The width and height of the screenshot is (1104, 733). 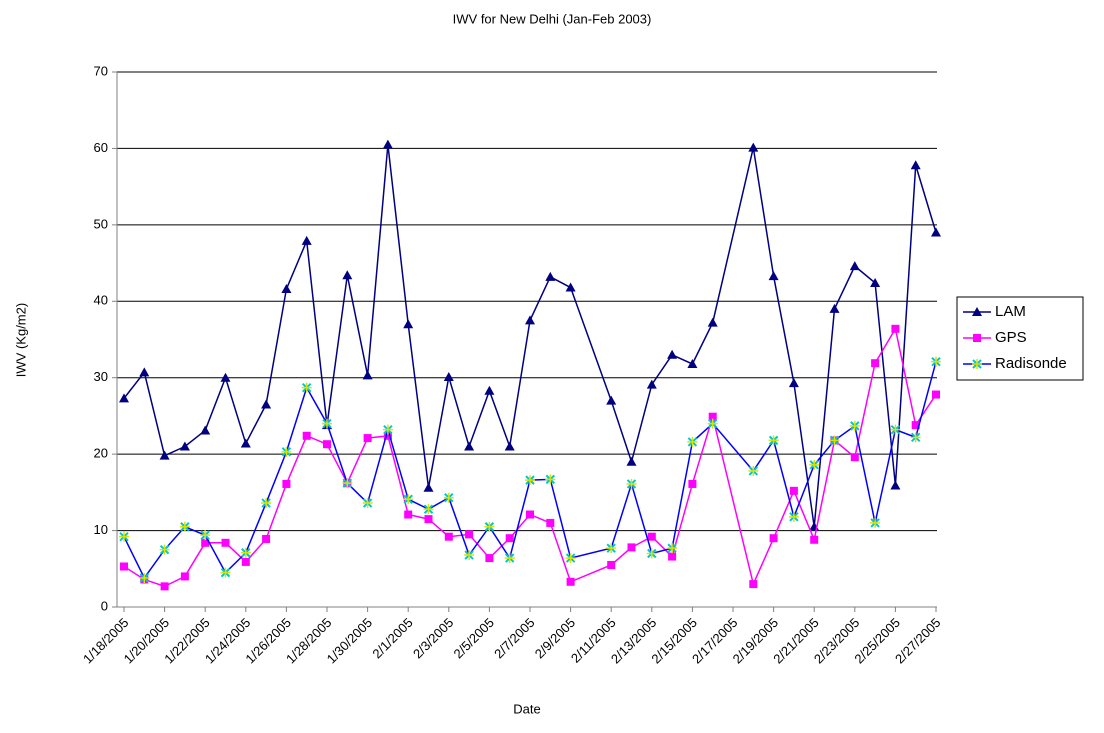 What do you see at coordinates (101, 70) in the screenshot?
I see `y-tick-label: 70` at bounding box center [101, 70].